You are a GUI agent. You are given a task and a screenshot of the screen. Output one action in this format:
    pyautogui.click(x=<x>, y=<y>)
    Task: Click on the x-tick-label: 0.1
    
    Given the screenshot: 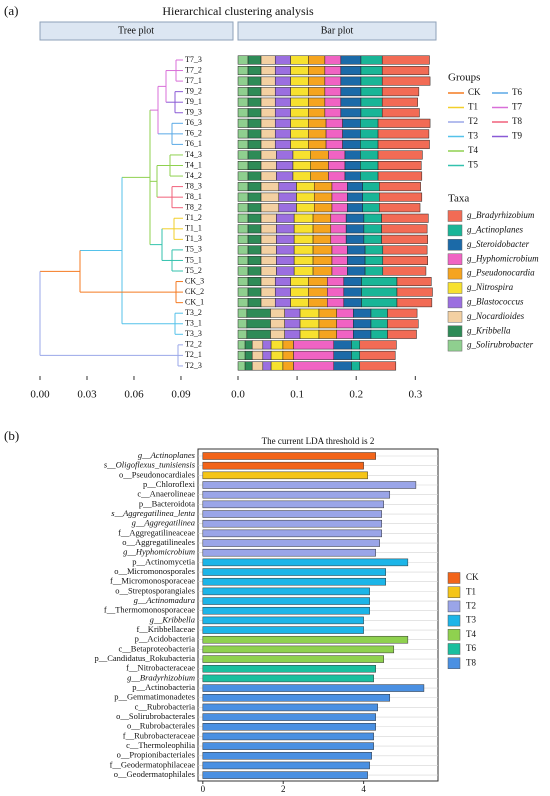 What is the action you would take?
    pyautogui.click(x=297, y=395)
    